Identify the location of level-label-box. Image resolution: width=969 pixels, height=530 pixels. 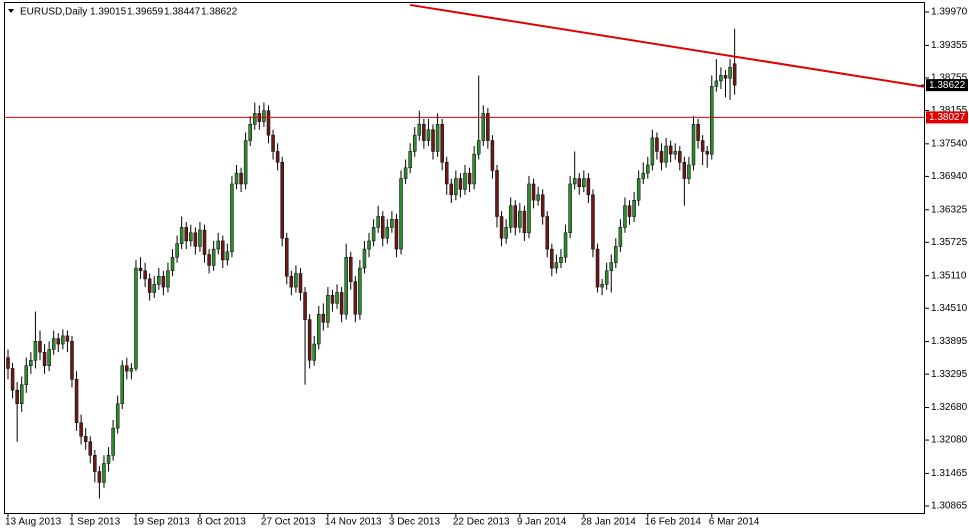
(947, 117).